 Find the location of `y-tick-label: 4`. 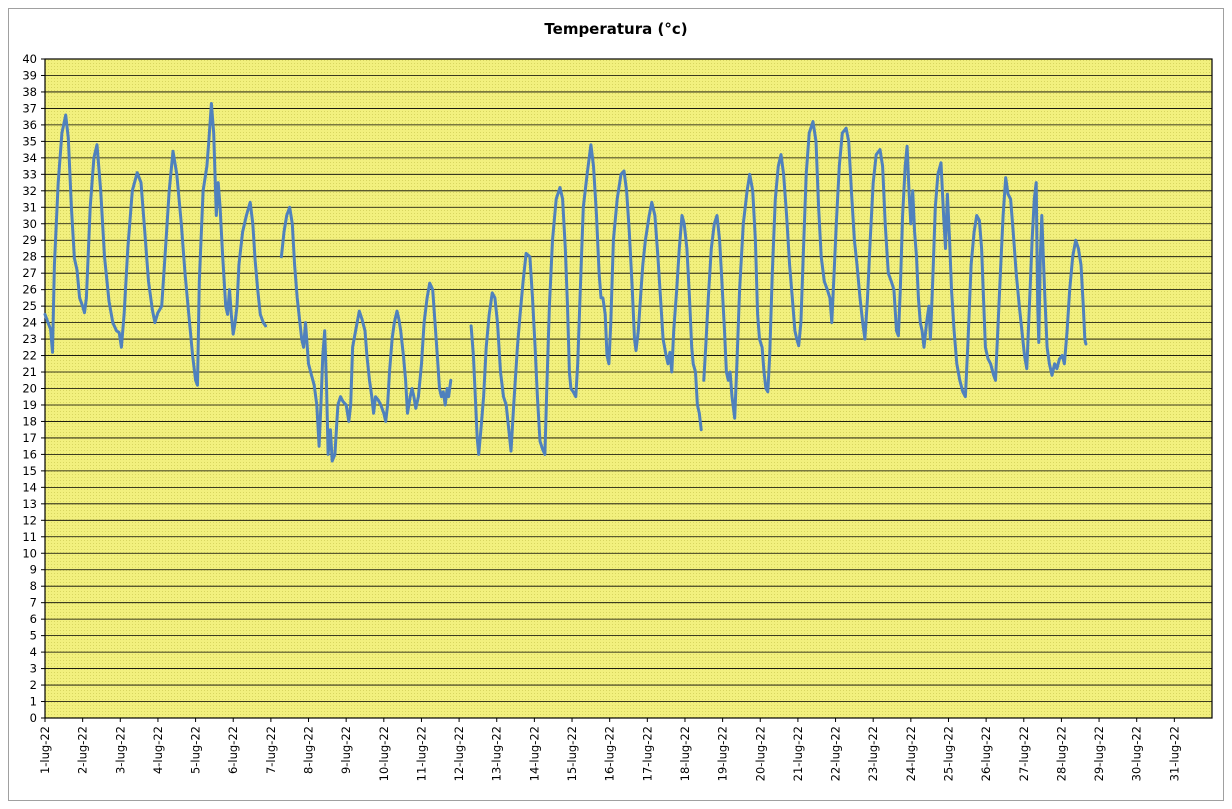

y-tick-label: 4 is located at coordinates (33, 652).